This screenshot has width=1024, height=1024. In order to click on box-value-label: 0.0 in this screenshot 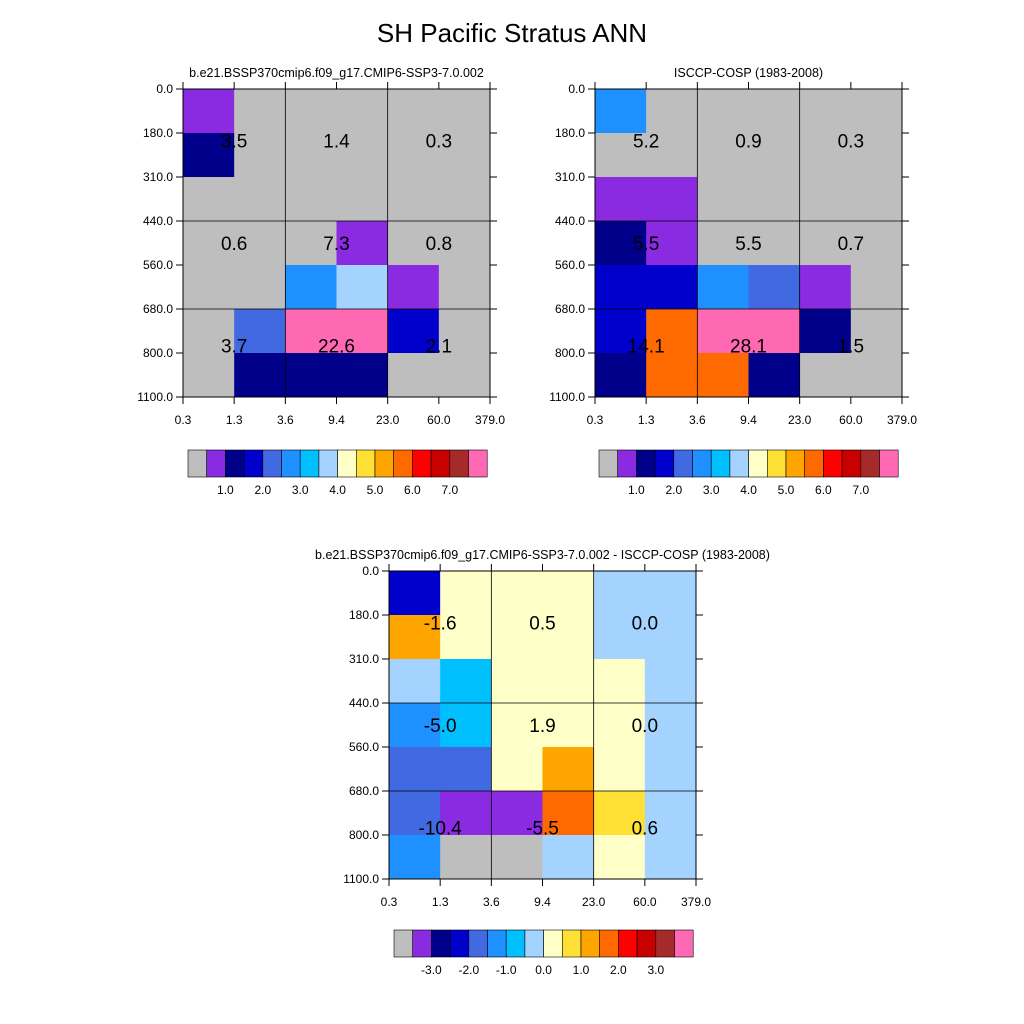, I will do `click(645, 623)`.